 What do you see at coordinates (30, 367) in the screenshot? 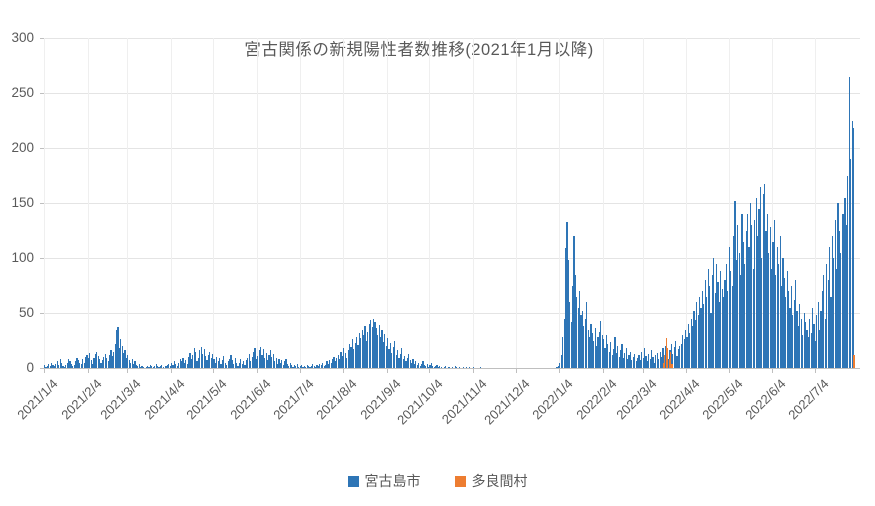
I see `y-tick-label: 0` at bounding box center [30, 367].